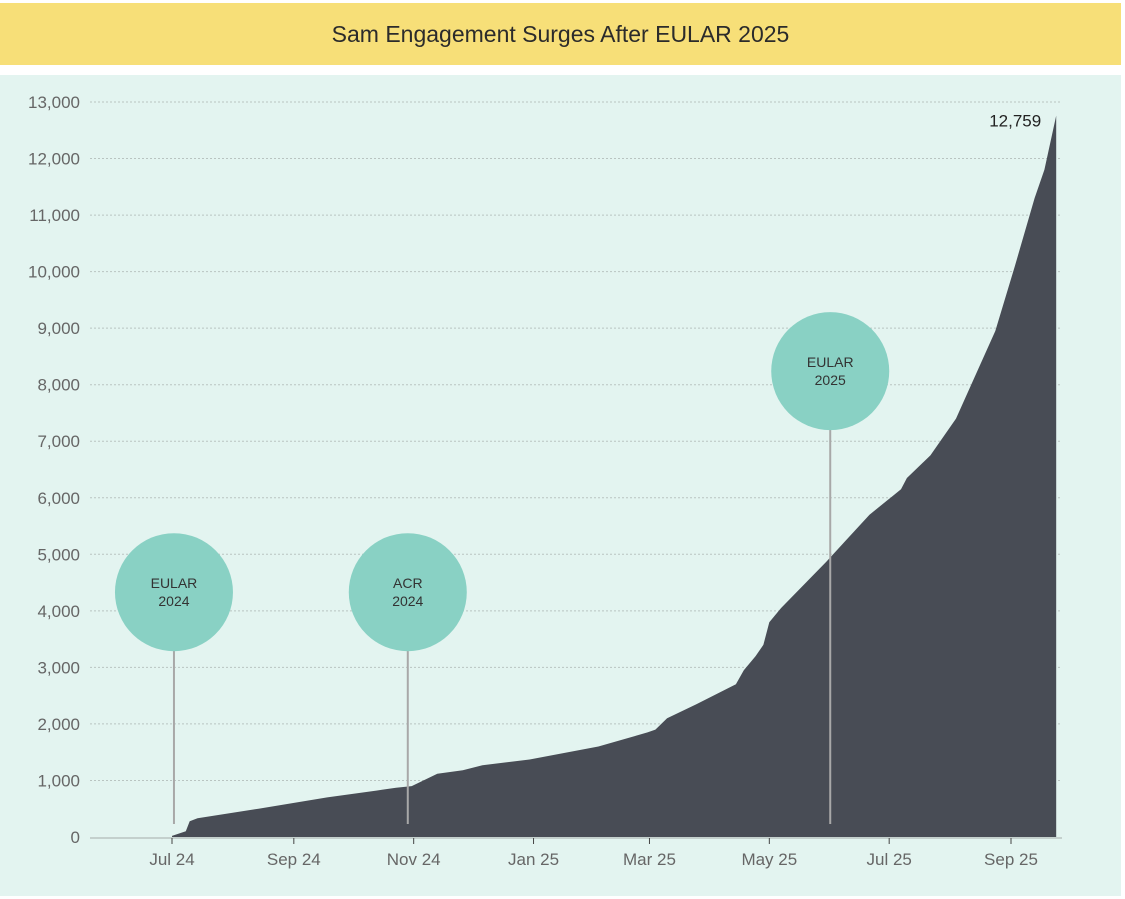 This screenshot has width=1125, height=899. Describe the element at coordinates (649, 859) in the screenshot. I see `x-tick-label: Mar 25` at that location.